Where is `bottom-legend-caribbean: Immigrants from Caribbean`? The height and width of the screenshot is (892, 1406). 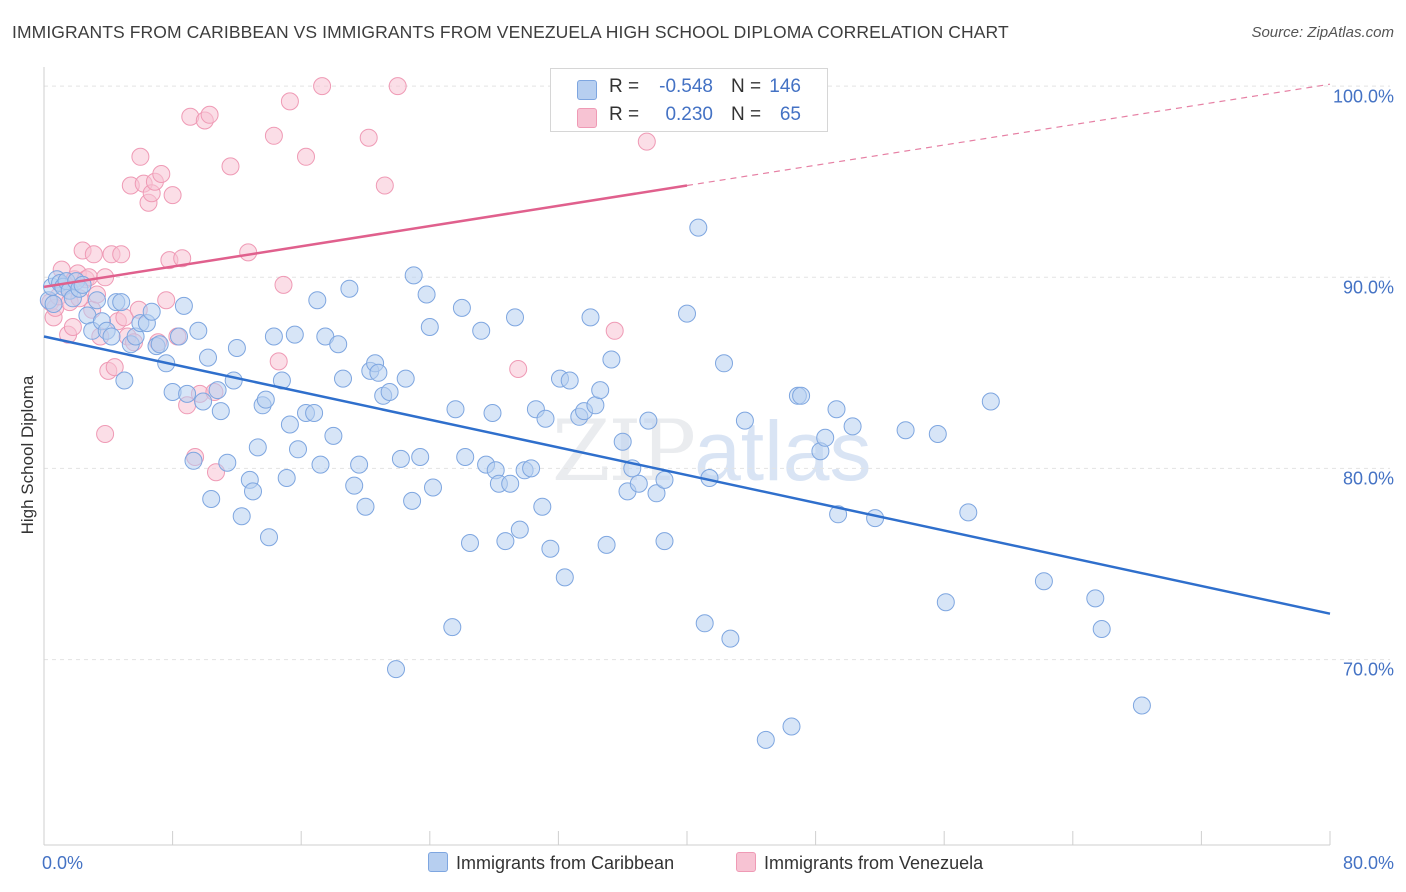
bottom-legend-caribbean: Immigrants from Caribbean is located at coordinates (551, 863).